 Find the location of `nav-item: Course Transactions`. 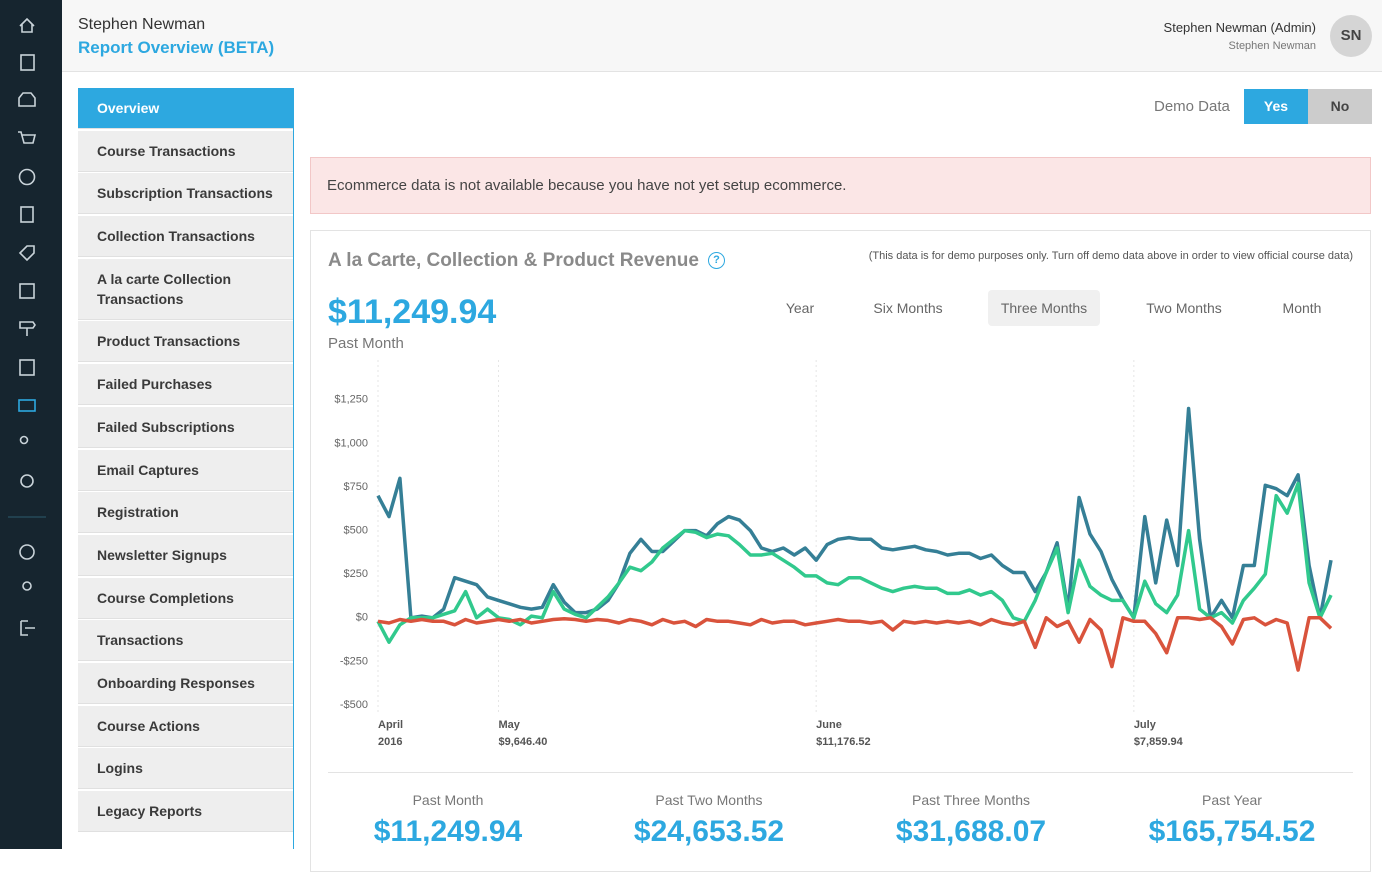

nav-item: Course Transactions is located at coordinates (185, 151).